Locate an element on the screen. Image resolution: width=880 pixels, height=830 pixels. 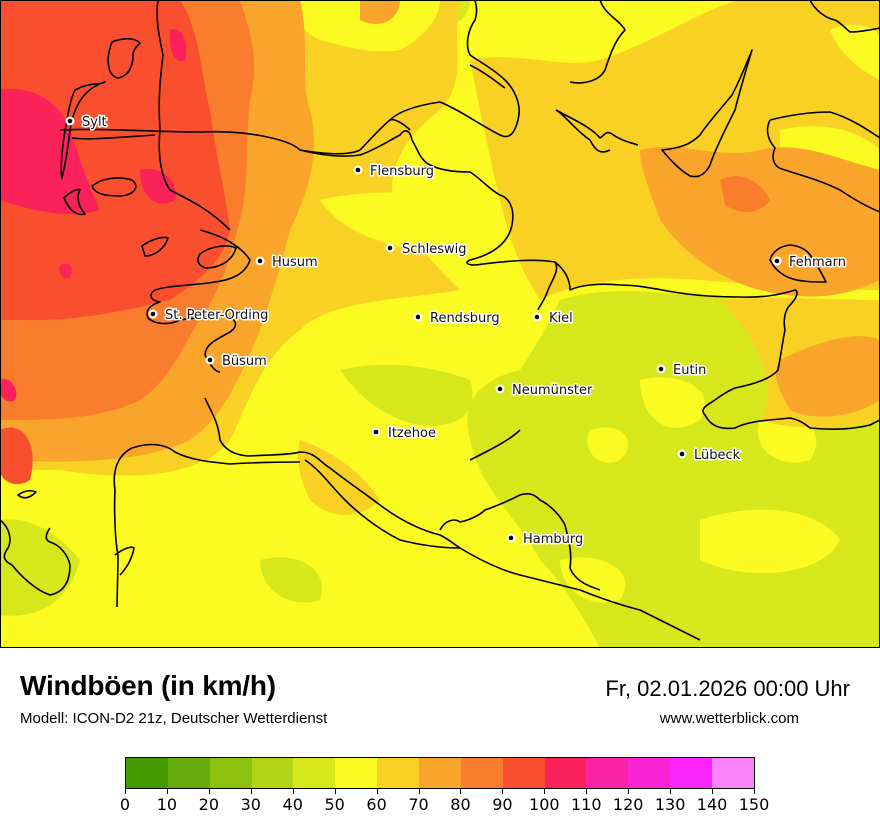
city-marker: Fehmarn is located at coordinates (810, 263).